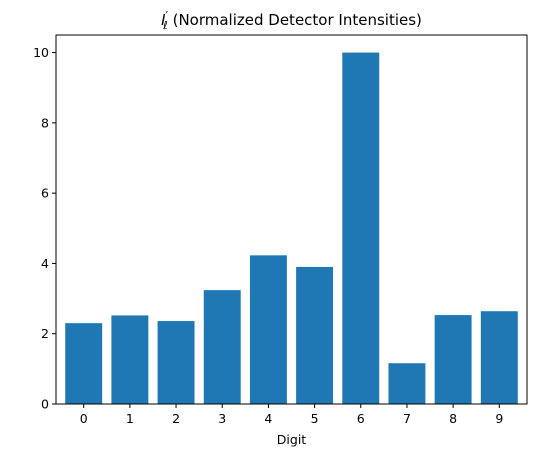 The height and width of the screenshot is (457, 543). Describe the element at coordinates (291, 415) in the screenshot. I see `x-axis-ticks: 0 1 2 3 4 5 6 7 8 9` at that location.